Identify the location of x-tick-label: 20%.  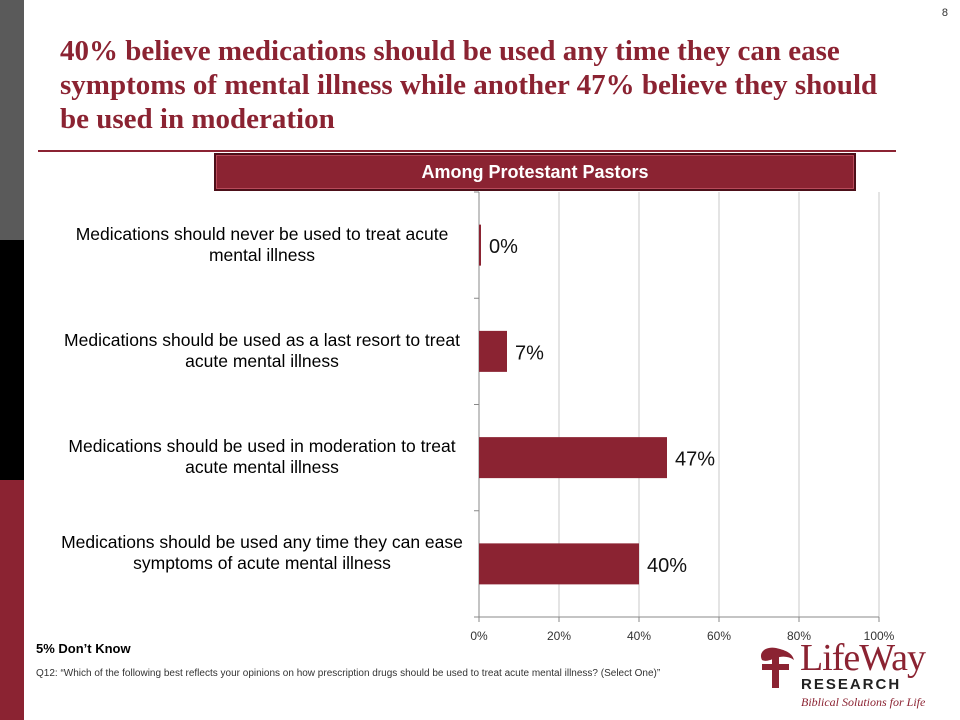
(559, 636).